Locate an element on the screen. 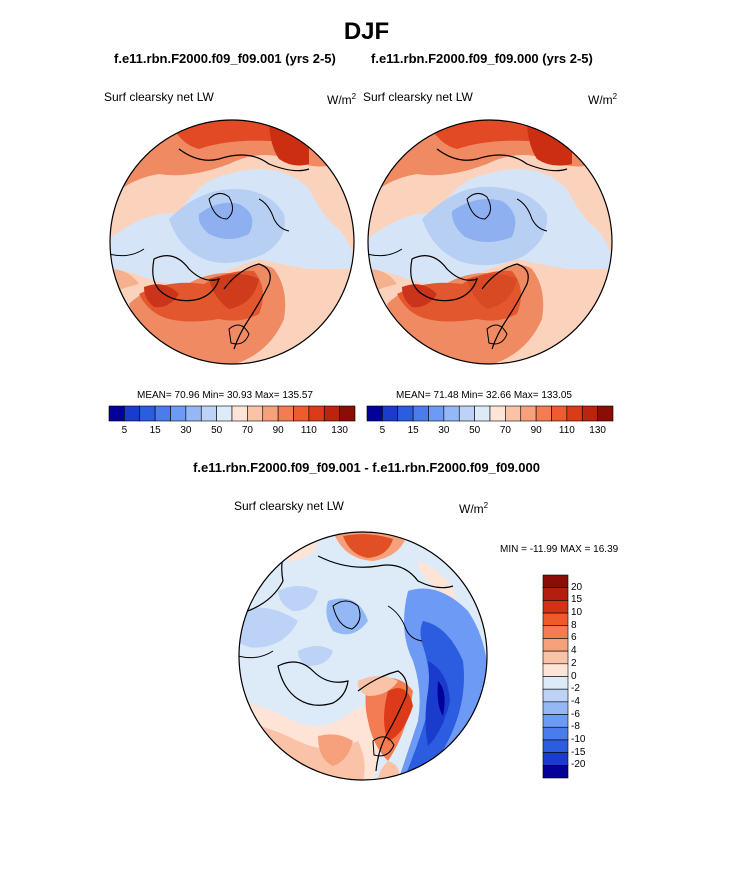 The height and width of the screenshot is (882, 733). colorbar-tick-label: 4 is located at coordinates (574, 651).